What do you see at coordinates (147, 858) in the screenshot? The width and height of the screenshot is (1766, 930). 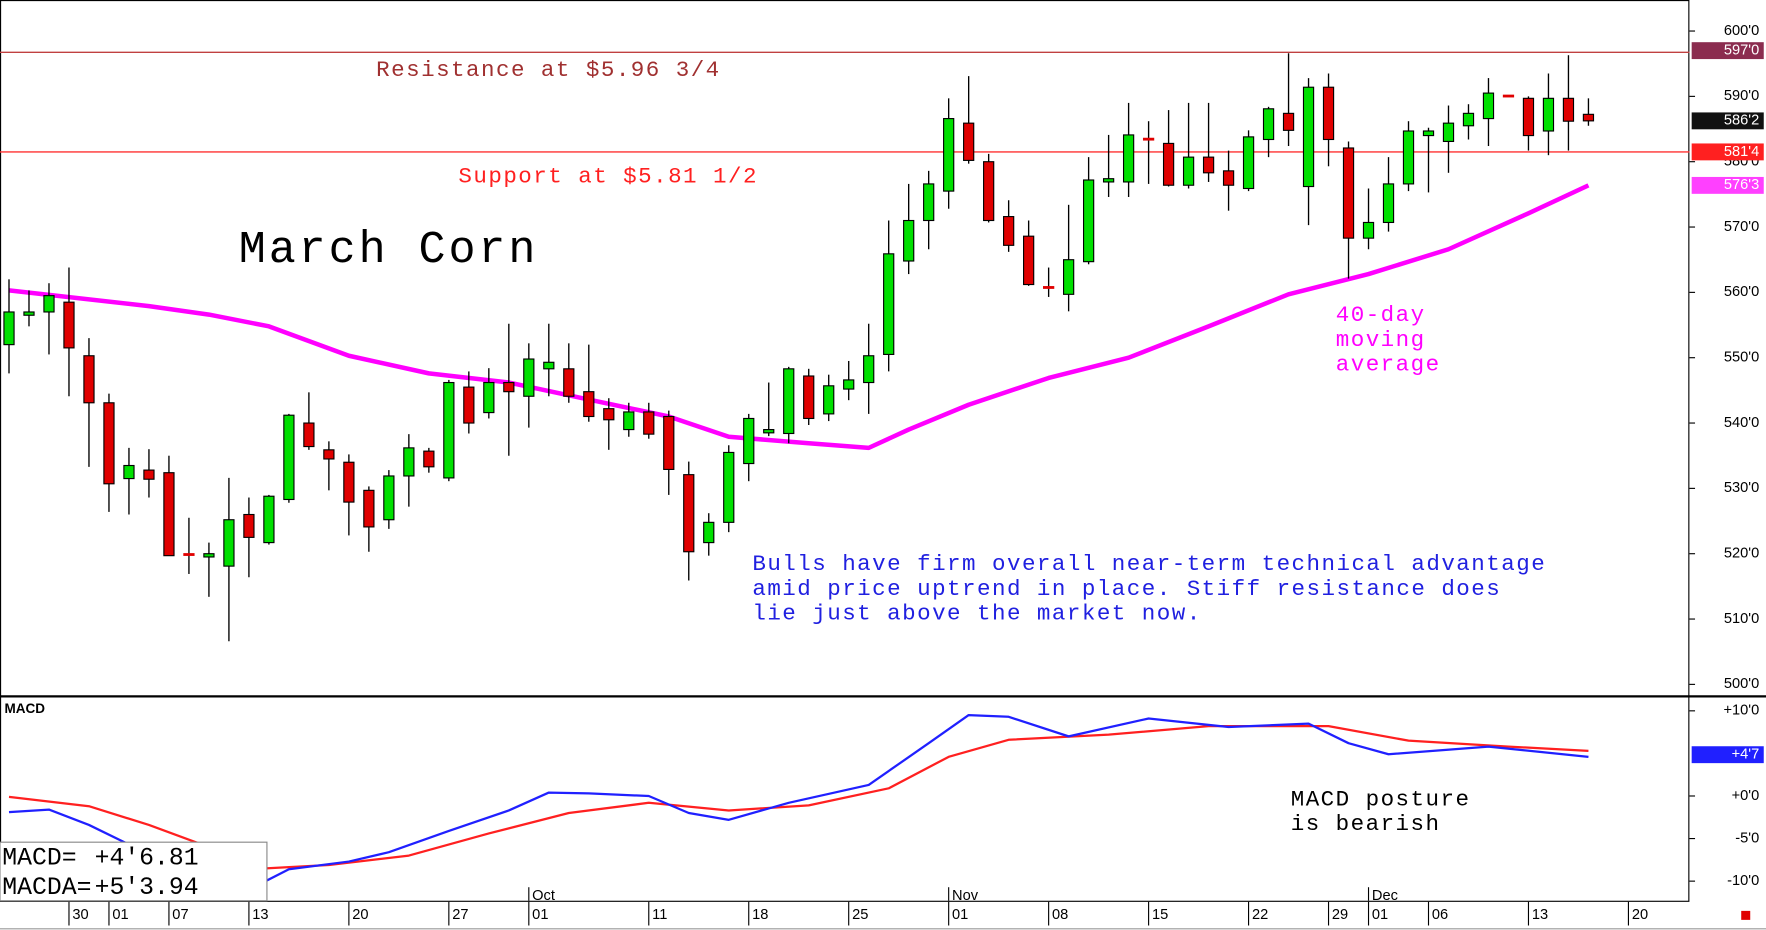 I see `macd-readout-value: +4'6.81` at bounding box center [147, 858].